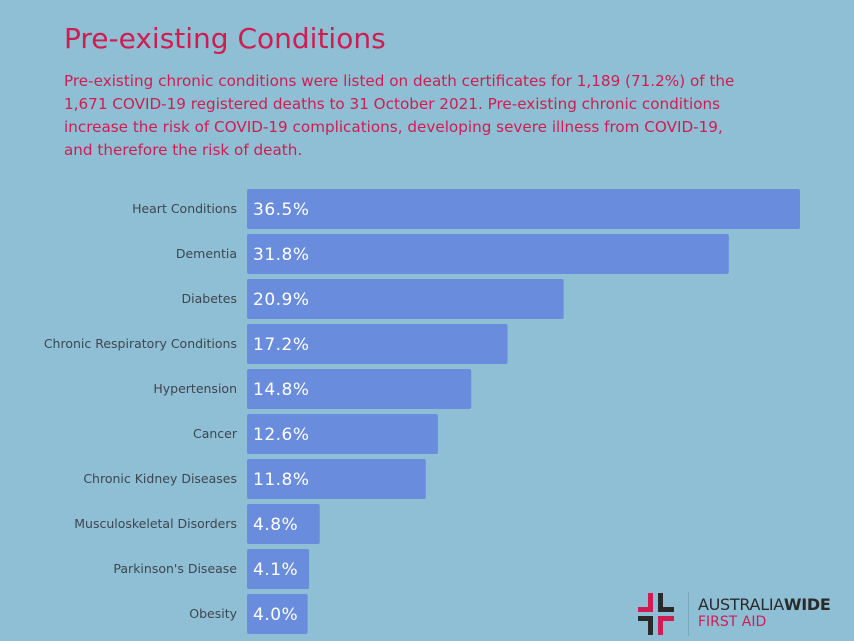 The image size is (854, 641). Describe the element at coordinates (210, 298) in the screenshot. I see `category-label: Diabetes` at that location.